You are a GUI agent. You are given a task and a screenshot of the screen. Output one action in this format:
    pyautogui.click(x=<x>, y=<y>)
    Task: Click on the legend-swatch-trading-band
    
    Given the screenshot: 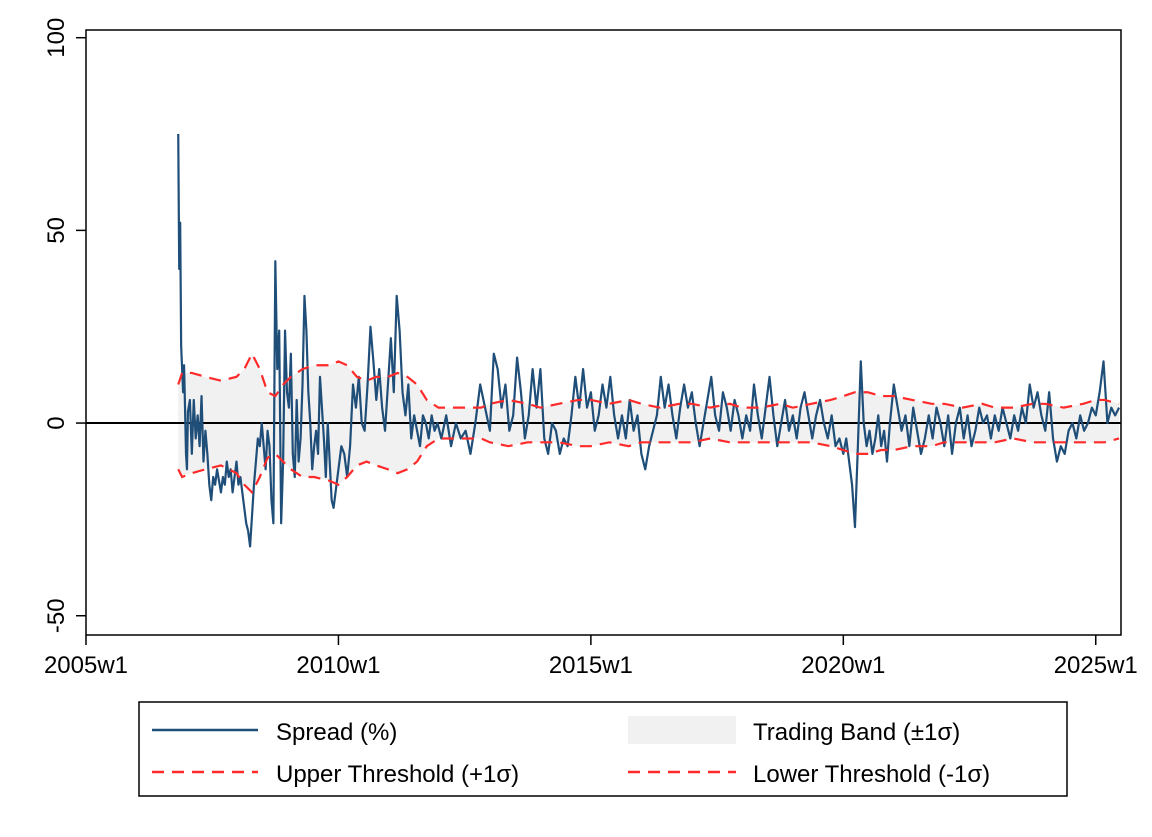 What is the action you would take?
    pyautogui.click(x=682, y=730)
    